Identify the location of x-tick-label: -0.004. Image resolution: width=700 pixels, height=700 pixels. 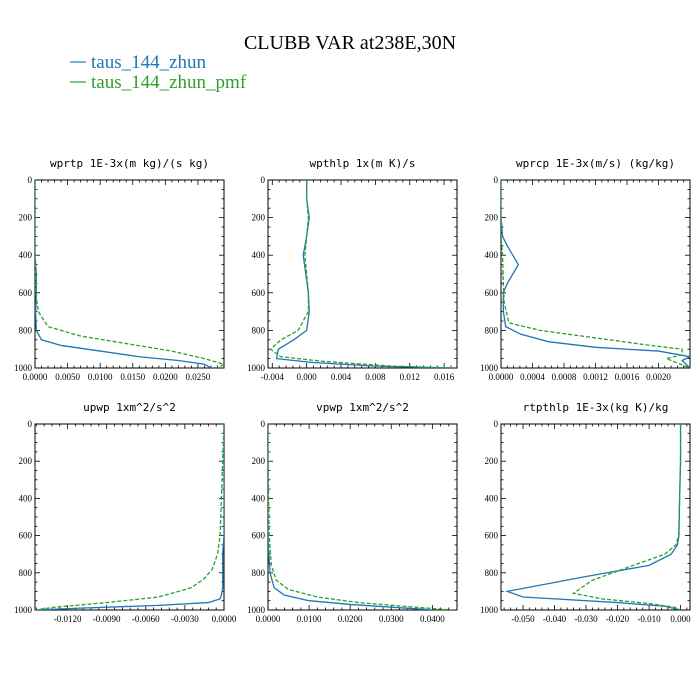
(273, 377).